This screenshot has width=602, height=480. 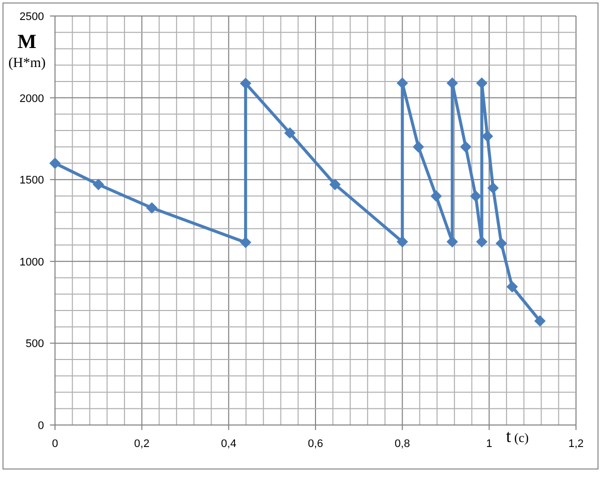 I want to click on y-tick-label: 500, so click(x=35, y=344).